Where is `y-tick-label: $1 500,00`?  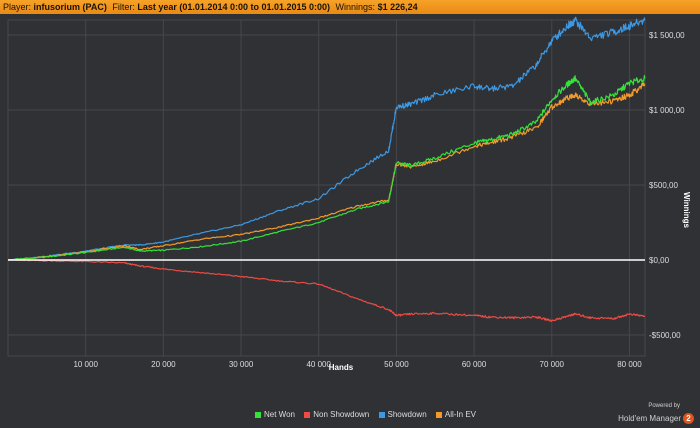
y-tick-label: $1 500,00 is located at coordinates (667, 35).